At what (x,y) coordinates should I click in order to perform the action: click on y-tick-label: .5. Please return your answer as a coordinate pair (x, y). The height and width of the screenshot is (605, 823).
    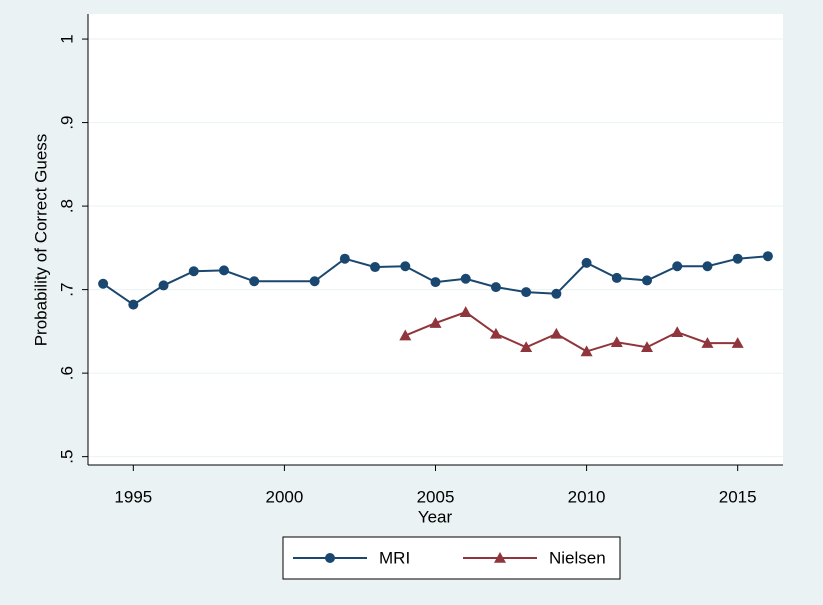
    Looking at the image, I should click on (66, 457).